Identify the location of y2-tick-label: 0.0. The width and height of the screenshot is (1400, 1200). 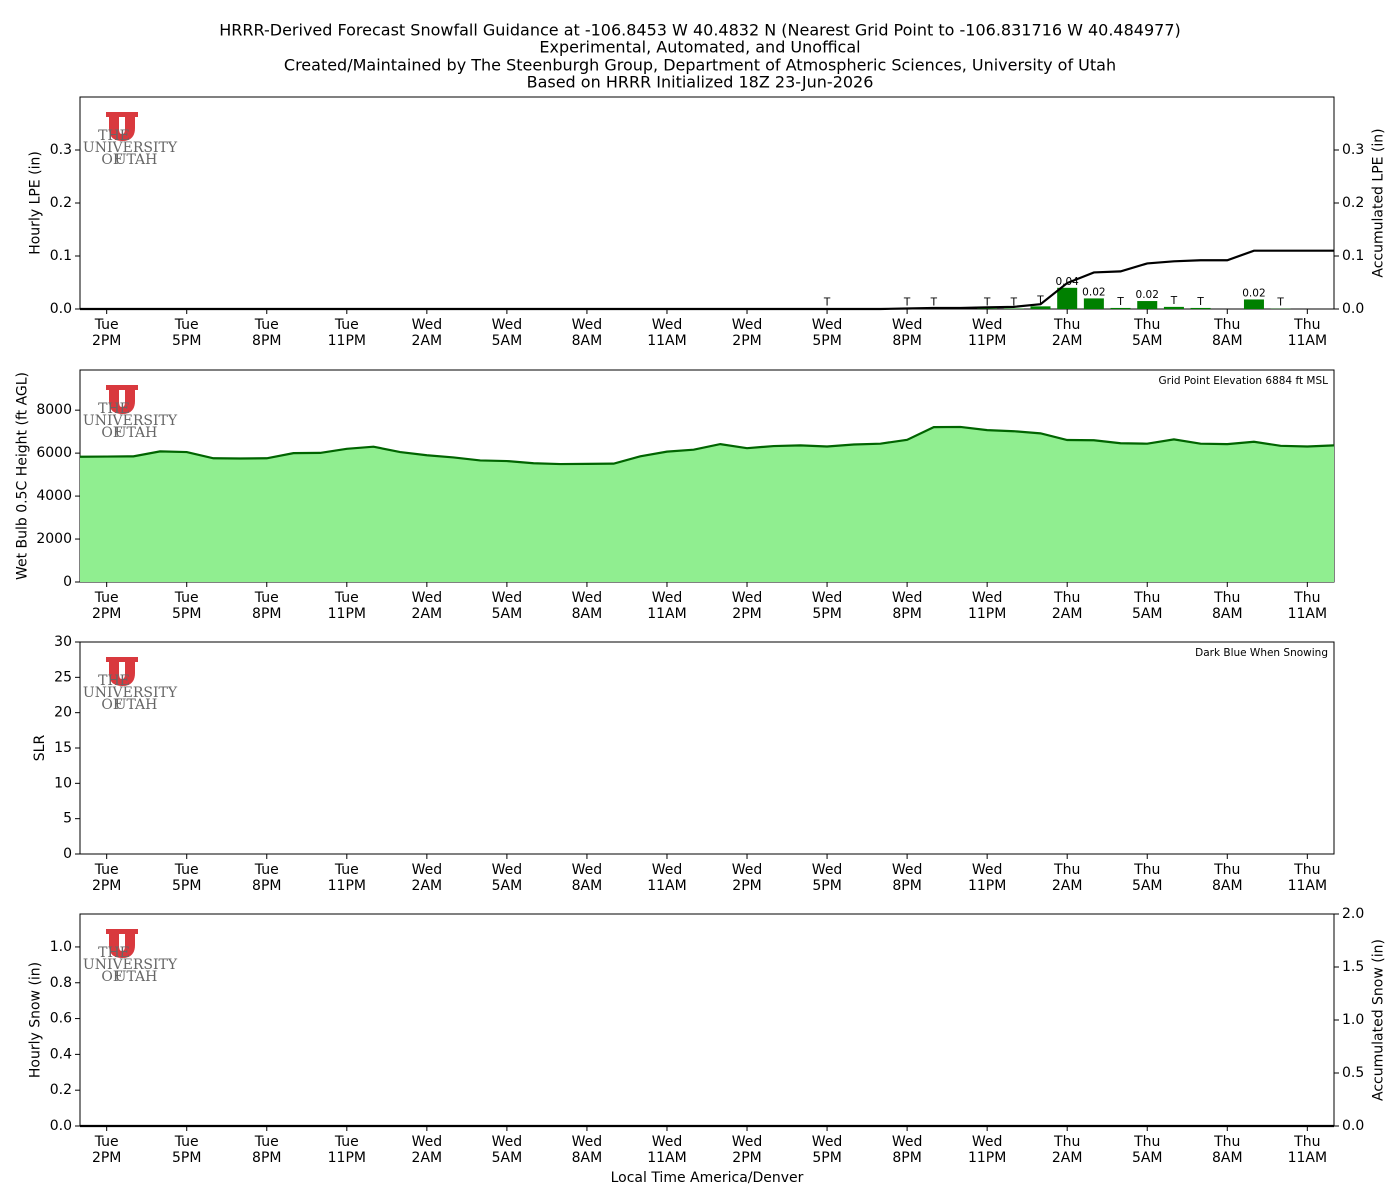
(1353, 1126).